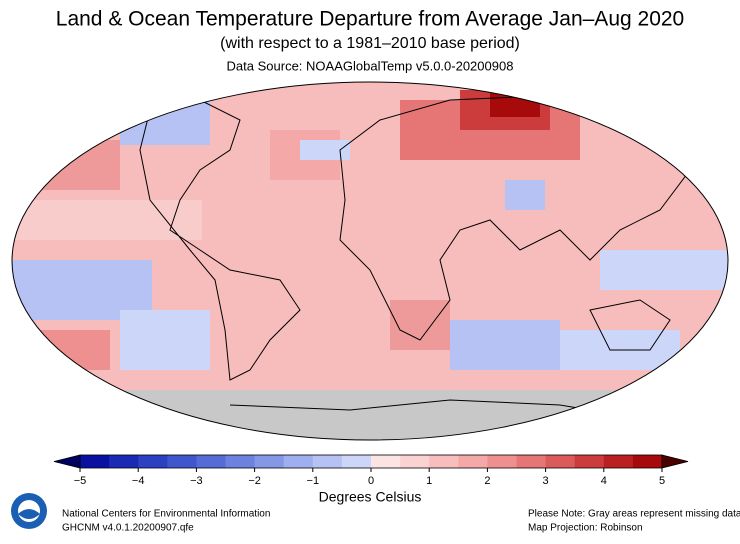 This screenshot has width=740, height=544. What do you see at coordinates (80, 481) in the screenshot?
I see `colorbar-tick-label: −5` at bounding box center [80, 481].